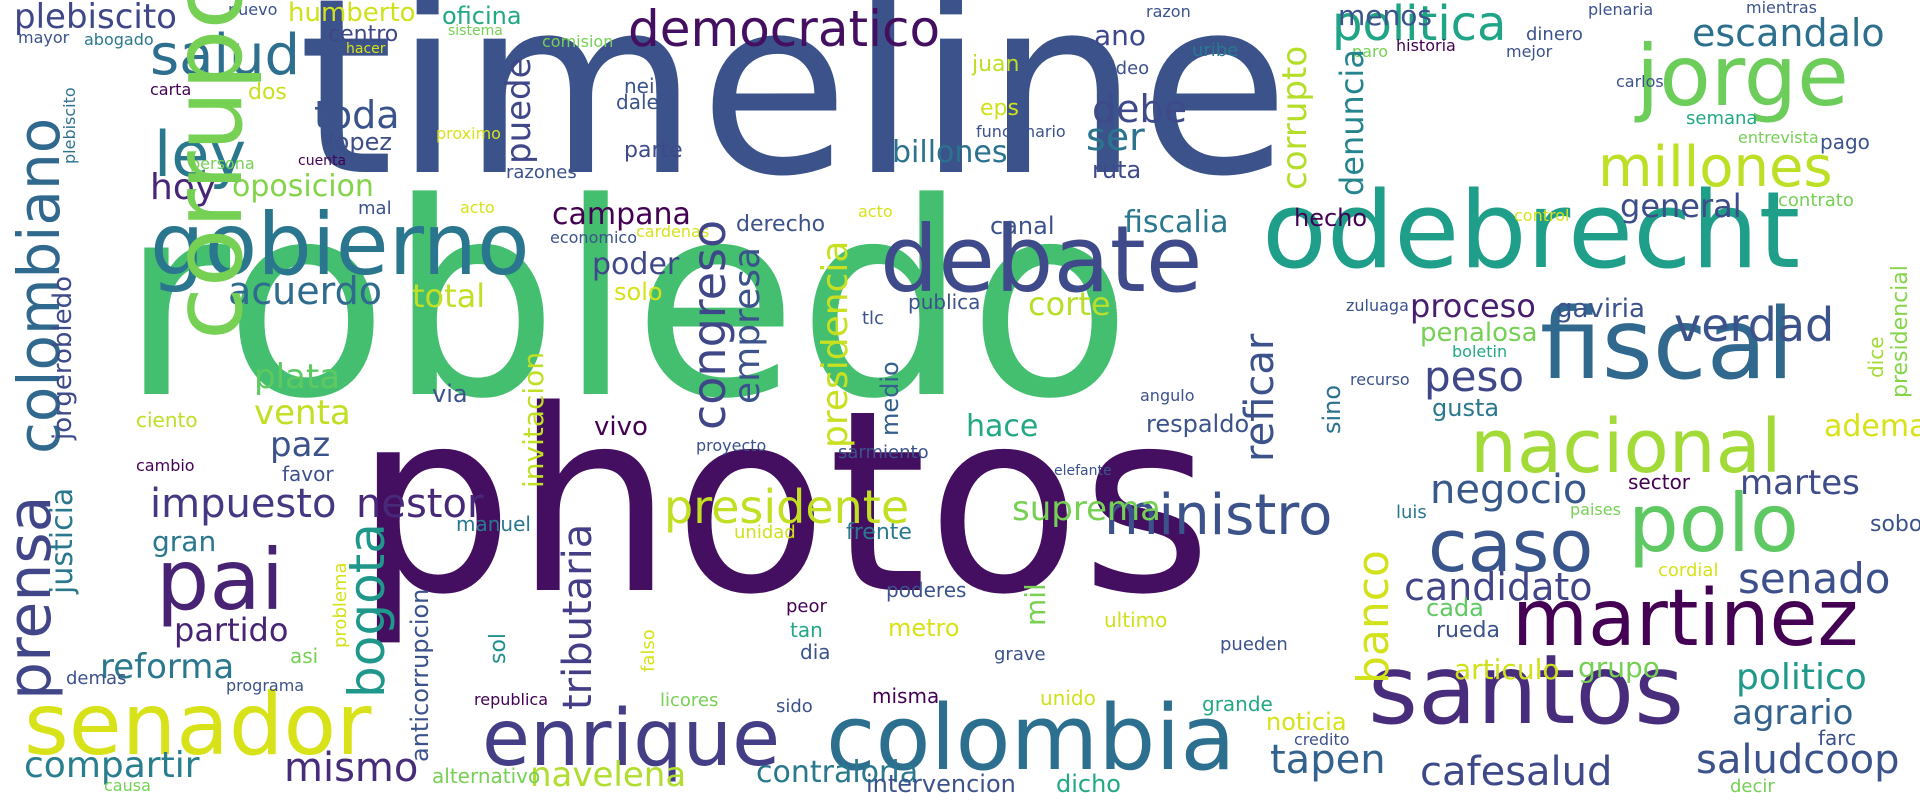 This screenshot has width=1920, height=800. What do you see at coordinates (638, 292) in the screenshot?
I see `word-solo: solo` at bounding box center [638, 292].